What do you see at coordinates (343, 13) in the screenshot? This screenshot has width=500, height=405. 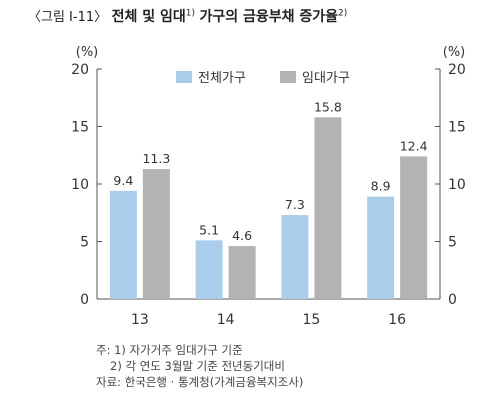 I see `title-footnote-2: 2)` at bounding box center [343, 13].